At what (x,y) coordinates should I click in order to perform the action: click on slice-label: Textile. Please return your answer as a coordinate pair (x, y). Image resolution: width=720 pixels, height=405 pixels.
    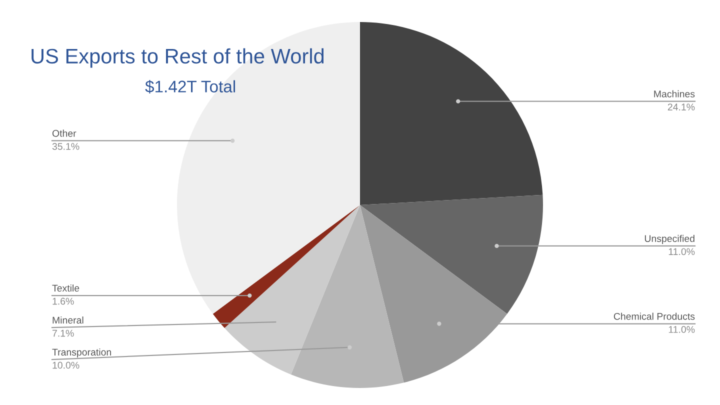
    Looking at the image, I should click on (66, 288).